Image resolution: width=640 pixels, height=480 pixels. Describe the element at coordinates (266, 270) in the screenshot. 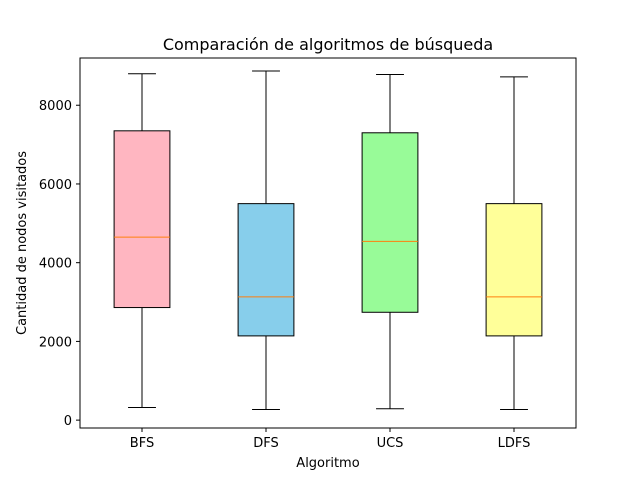

I see `box-dfs` at that location.